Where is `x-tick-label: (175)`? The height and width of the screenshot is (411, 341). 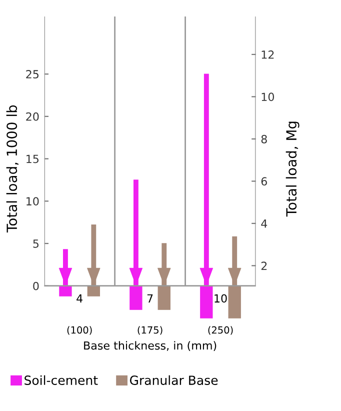
x-tick-label: (175) is located at coordinates (150, 330).